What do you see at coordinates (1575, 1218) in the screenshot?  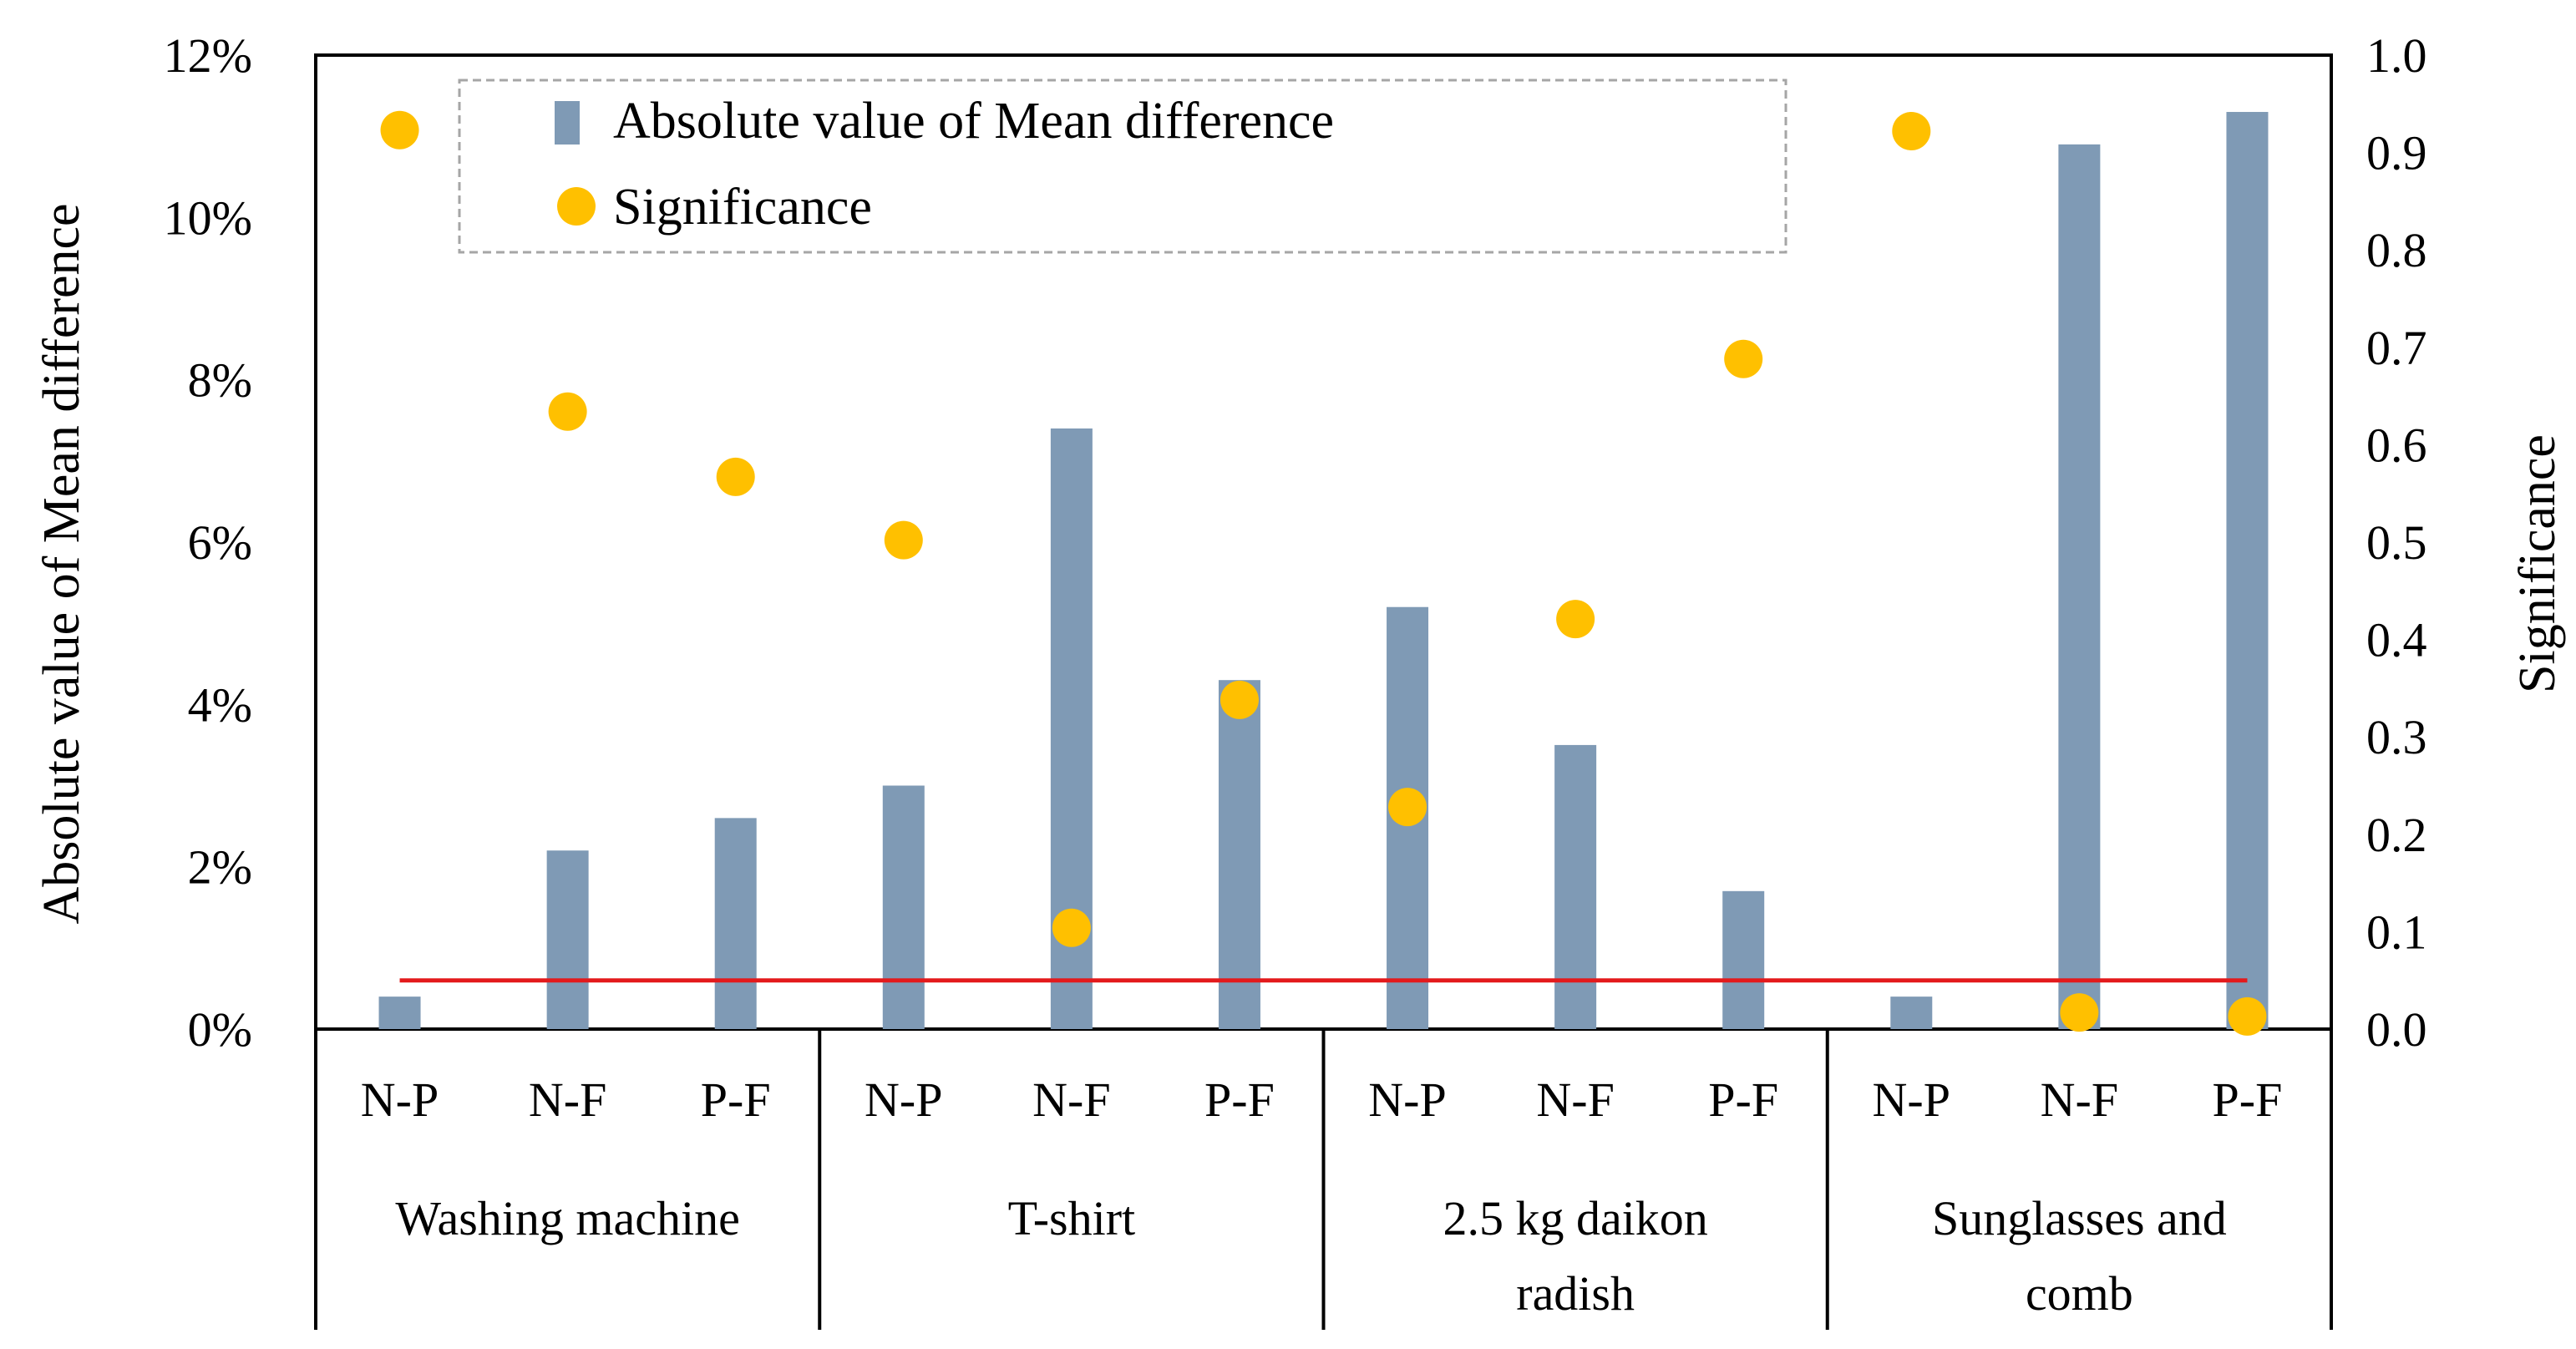 I see `group-label: 2.5 kg daikon` at bounding box center [1575, 1218].